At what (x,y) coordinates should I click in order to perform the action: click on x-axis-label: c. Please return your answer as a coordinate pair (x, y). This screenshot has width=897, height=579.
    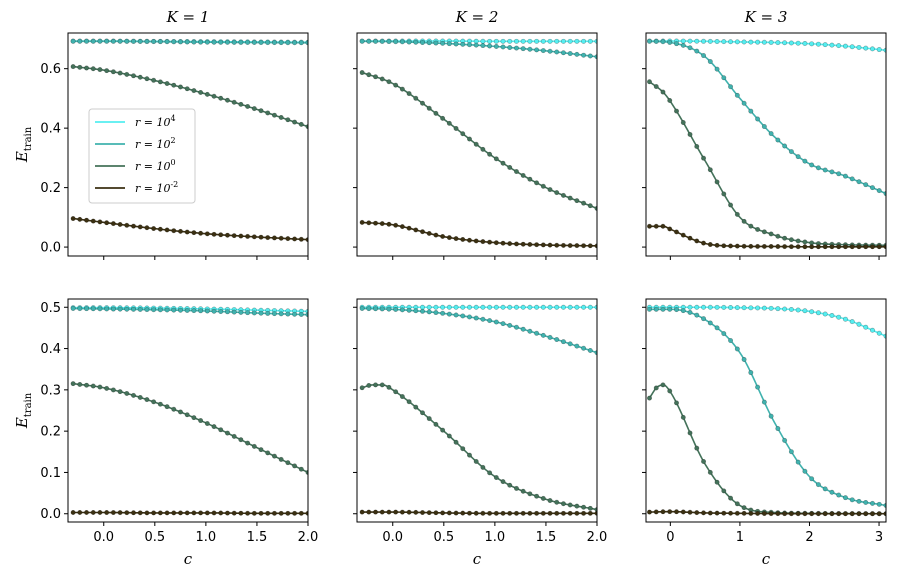
    Looking at the image, I should click on (477, 559).